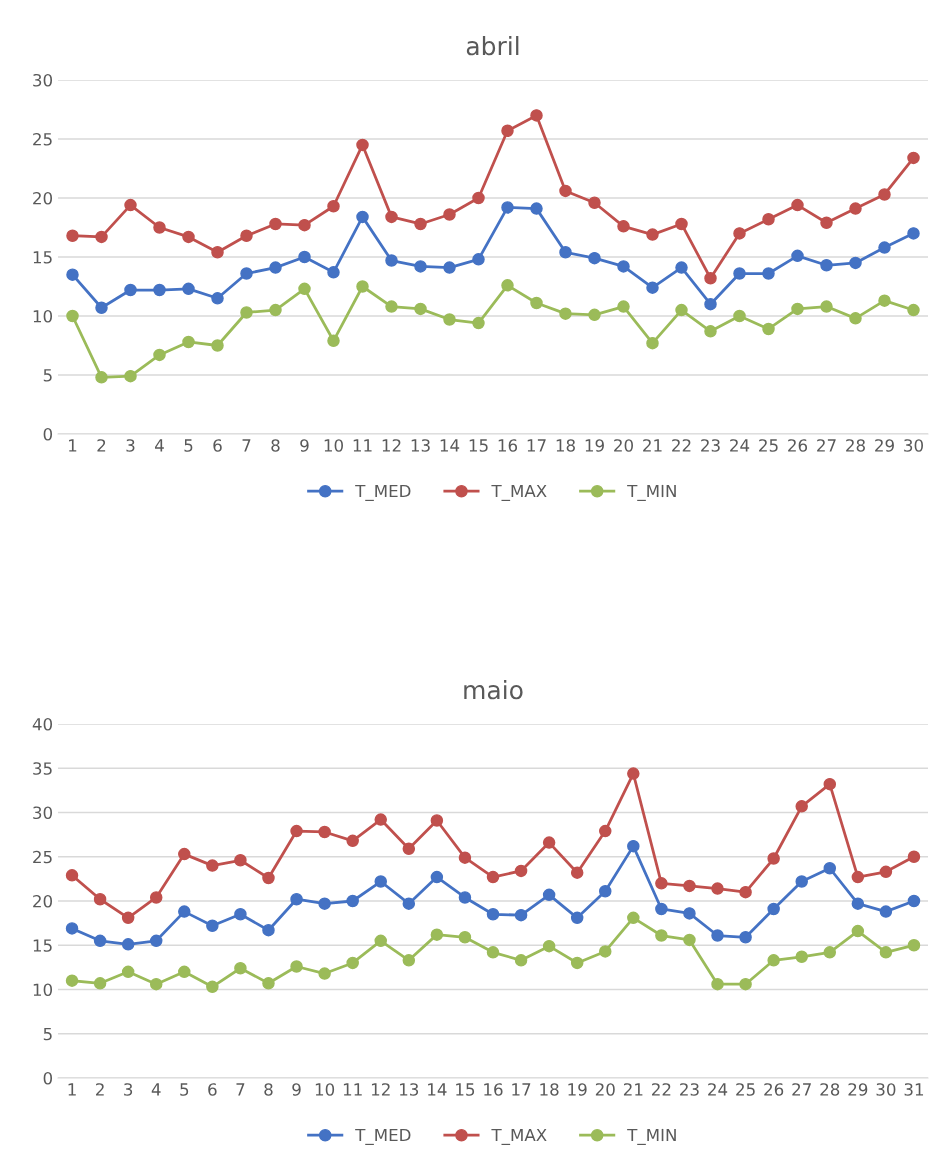 The image size is (933, 1176). I want to click on legend-label: T_MED, so click(383, 492).